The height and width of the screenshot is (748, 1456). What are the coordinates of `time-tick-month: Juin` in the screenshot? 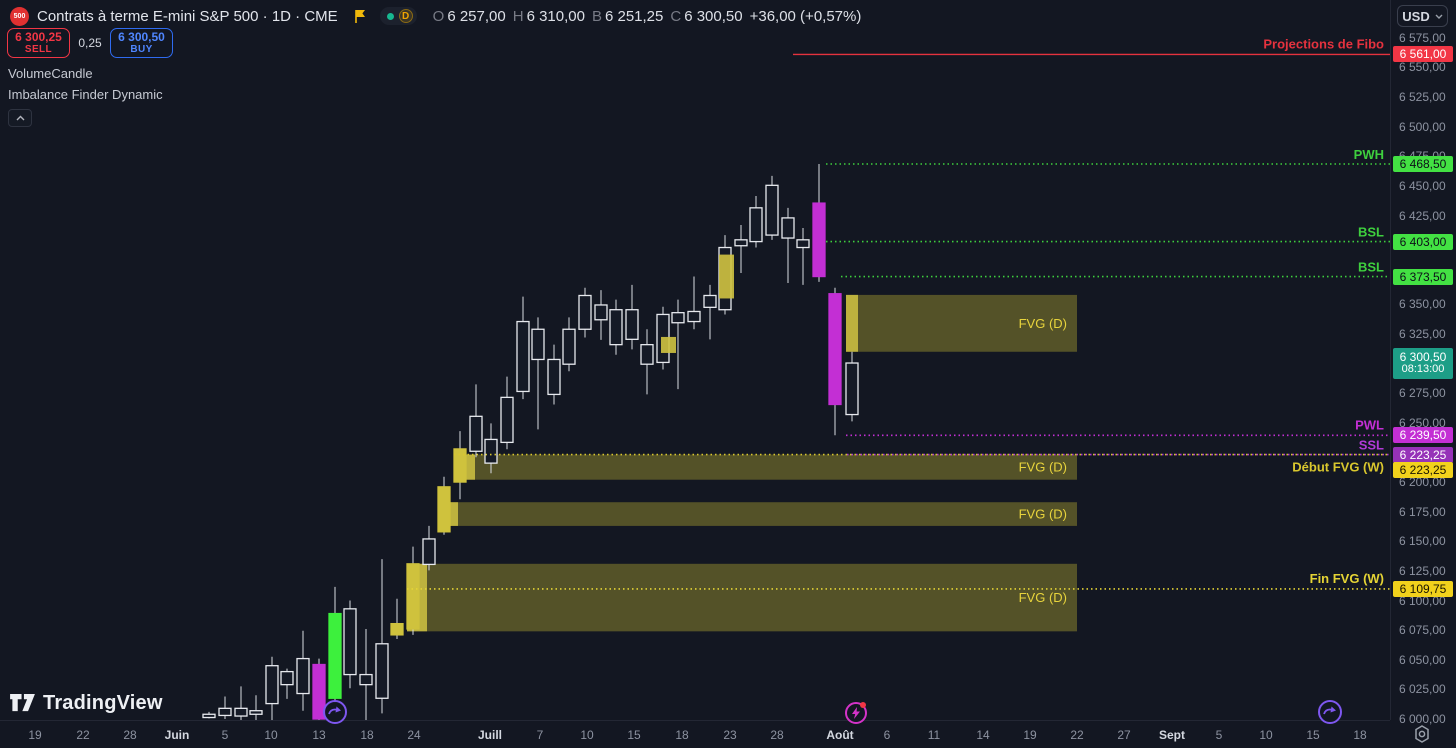 It's located at (177, 735).